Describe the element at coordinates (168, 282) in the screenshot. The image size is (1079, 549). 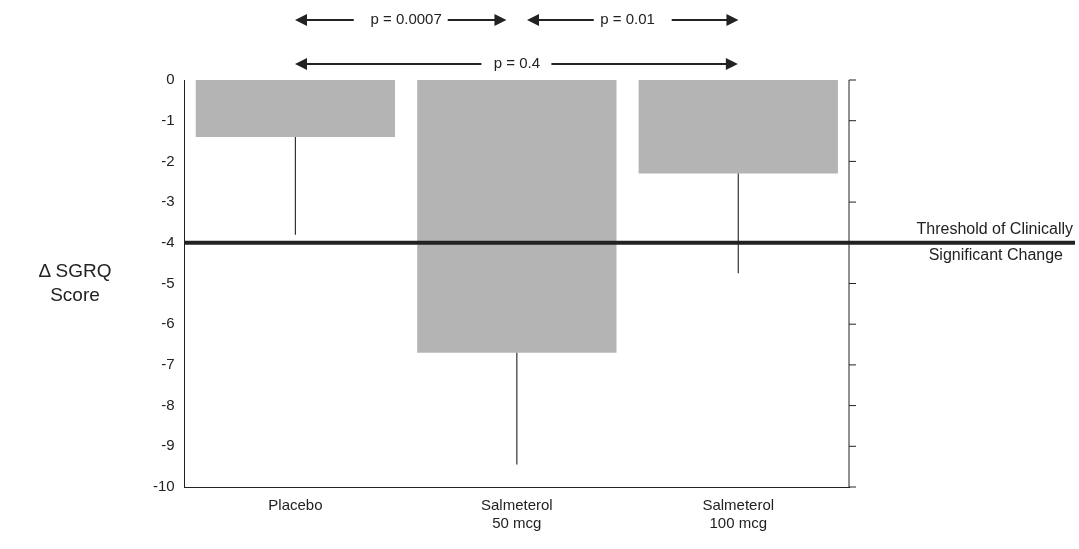
I see `y-tick-label: -5` at that location.